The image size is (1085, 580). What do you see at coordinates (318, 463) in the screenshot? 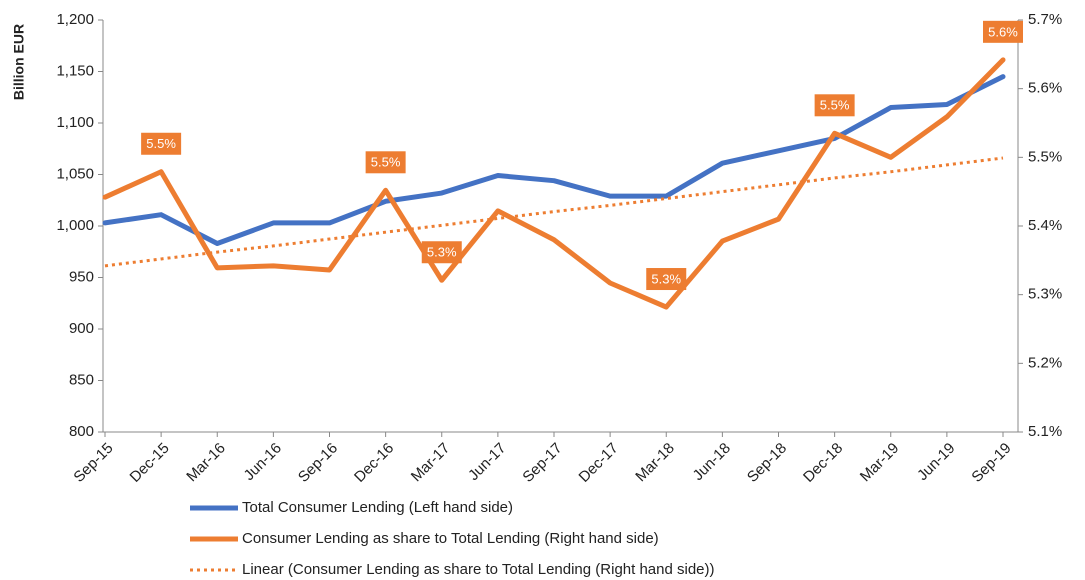
I see `x-tick-label: Sep-16` at bounding box center [318, 463].